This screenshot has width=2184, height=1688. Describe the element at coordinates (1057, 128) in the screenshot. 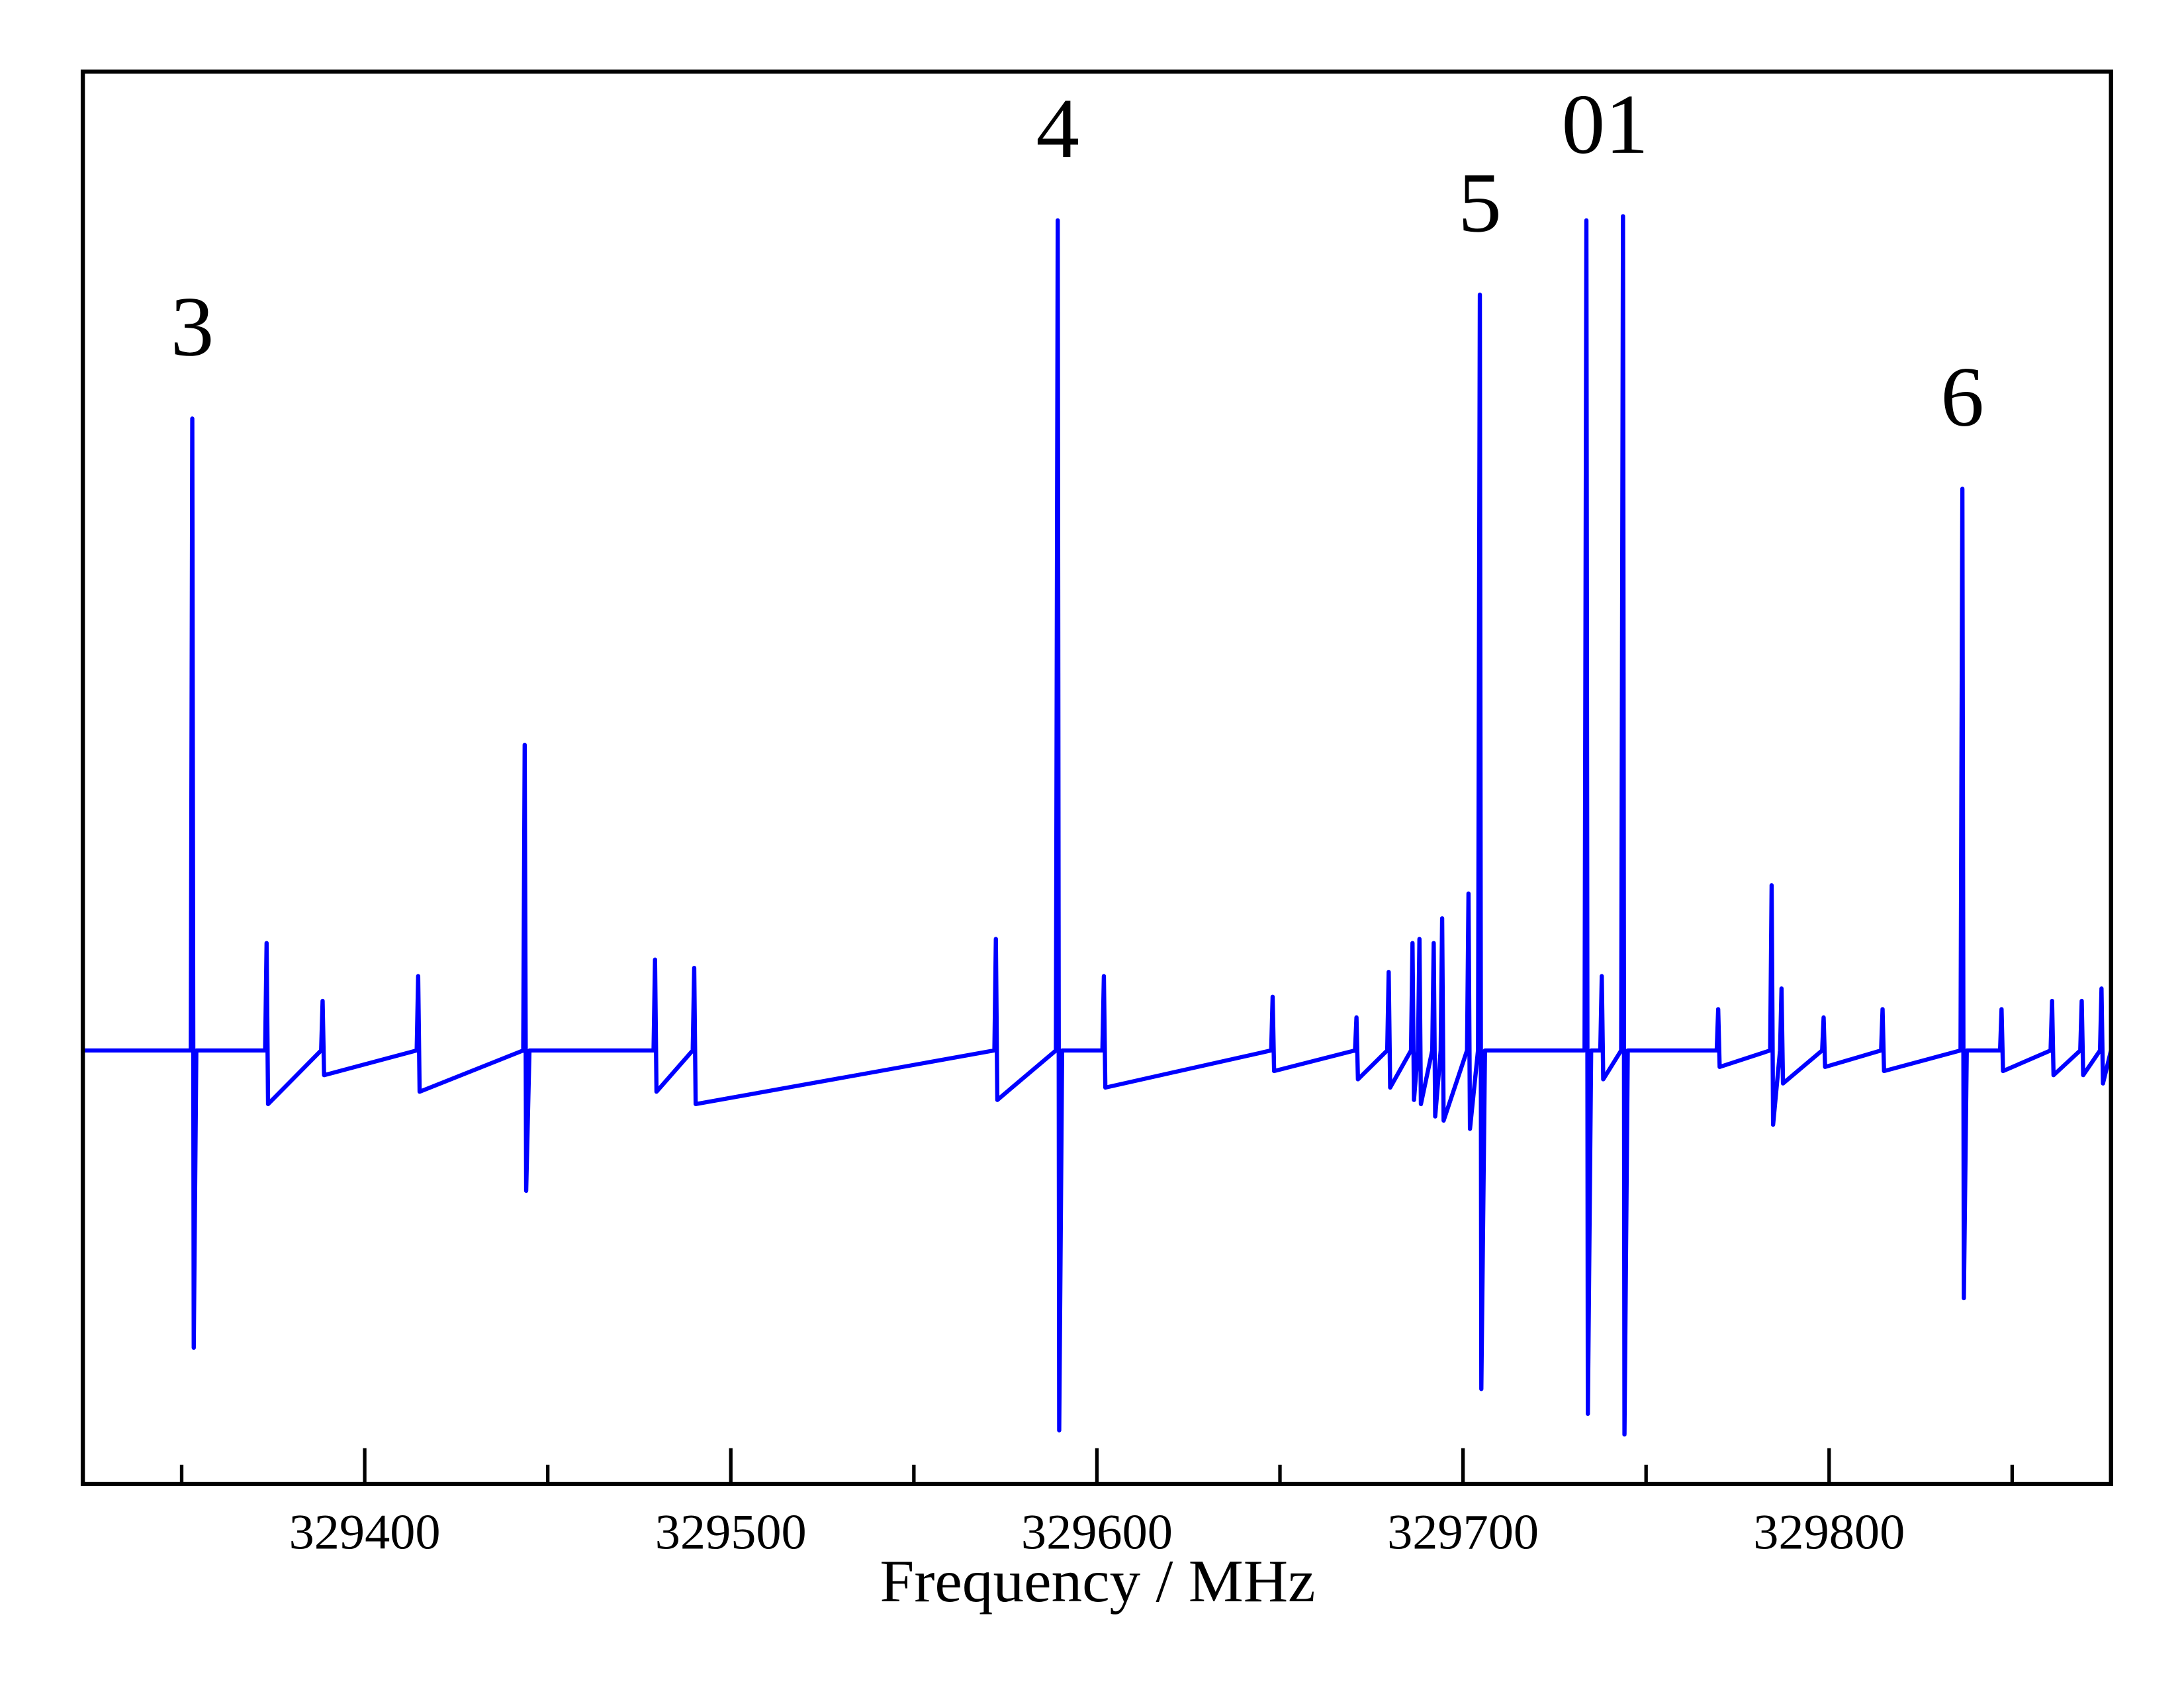

I see `peak-label: 4` at that location.